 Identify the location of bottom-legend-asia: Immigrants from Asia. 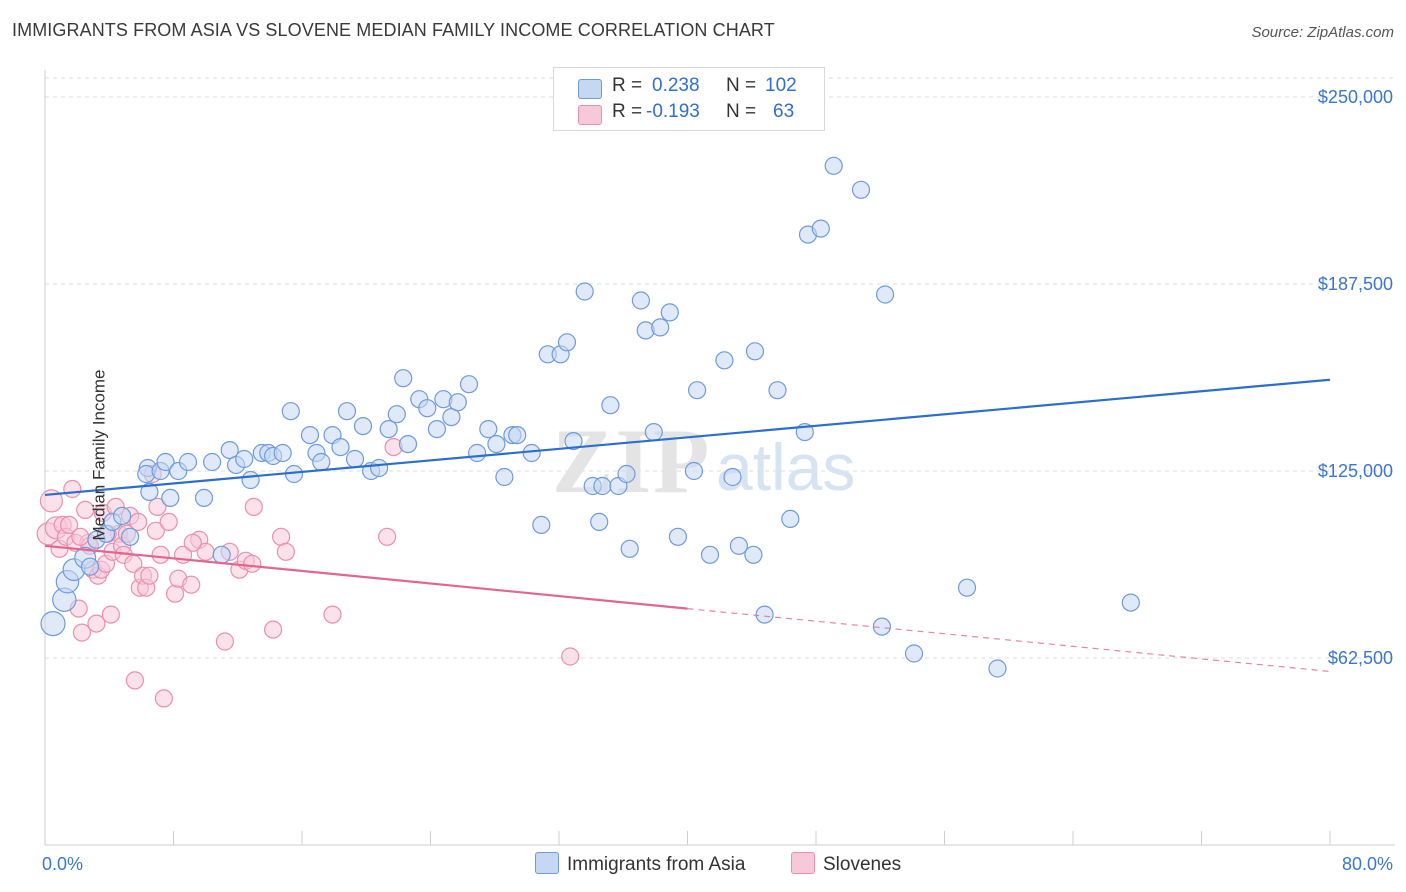
(640, 864).